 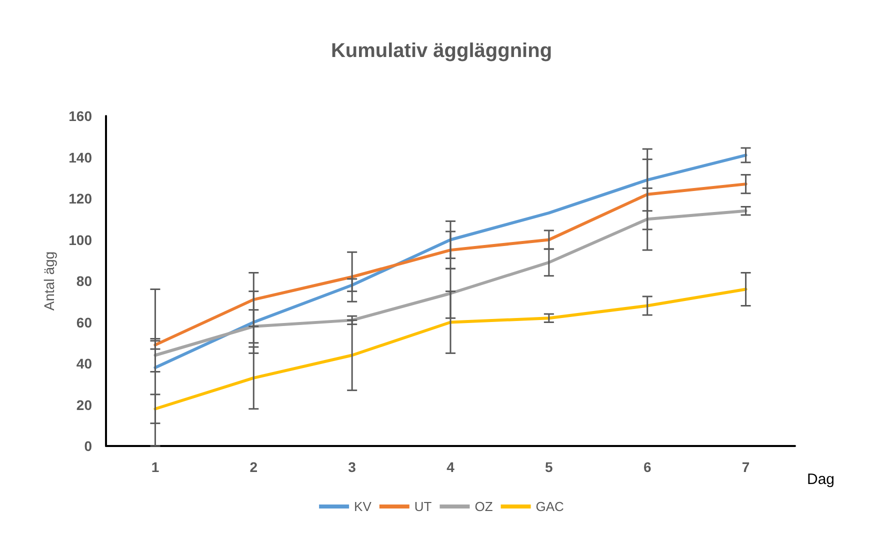 What do you see at coordinates (49, 281) in the screenshot?
I see `y-axis-title: Antal ägg` at bounding box center [49, 281].